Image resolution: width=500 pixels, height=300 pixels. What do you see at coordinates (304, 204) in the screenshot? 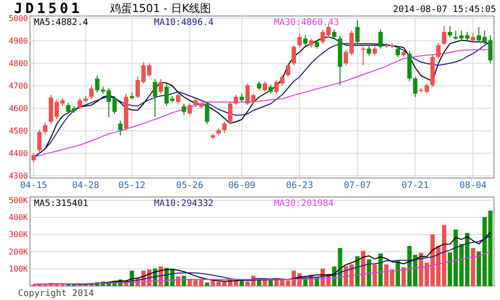
I see `text: MA30:201984` at bounding box center [304, 204].